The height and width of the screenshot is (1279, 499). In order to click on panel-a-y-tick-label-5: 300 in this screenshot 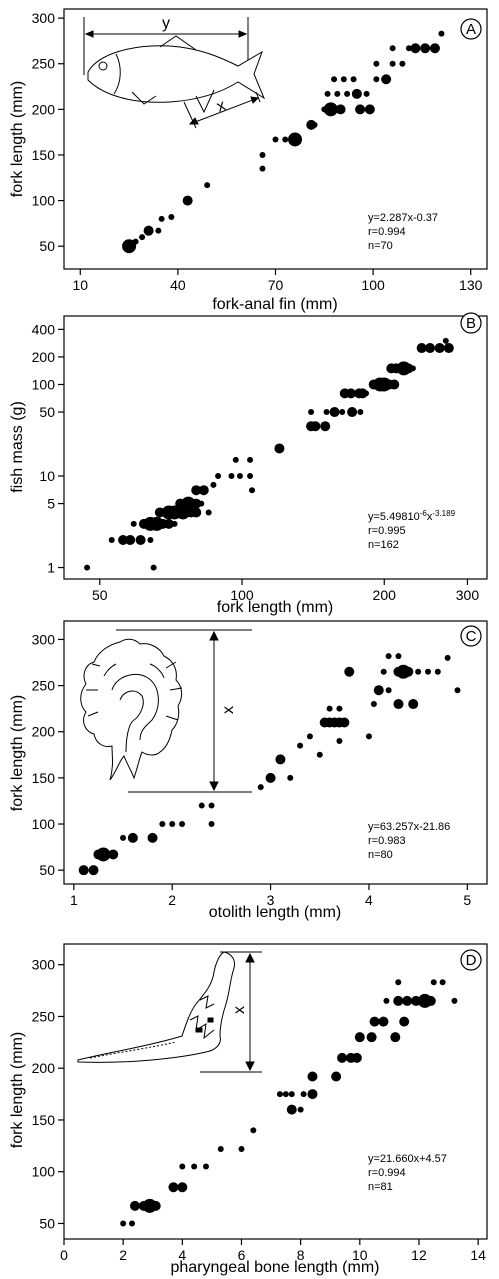, I will do `click(44, 18)`.